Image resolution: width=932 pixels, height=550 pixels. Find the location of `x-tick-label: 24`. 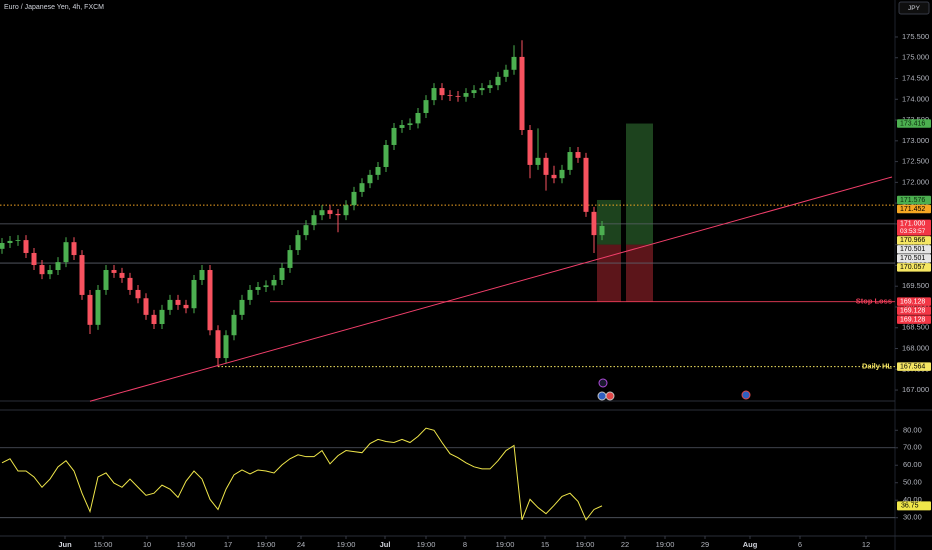

x-tick-label: 24 is located at coordinates (301, 544).